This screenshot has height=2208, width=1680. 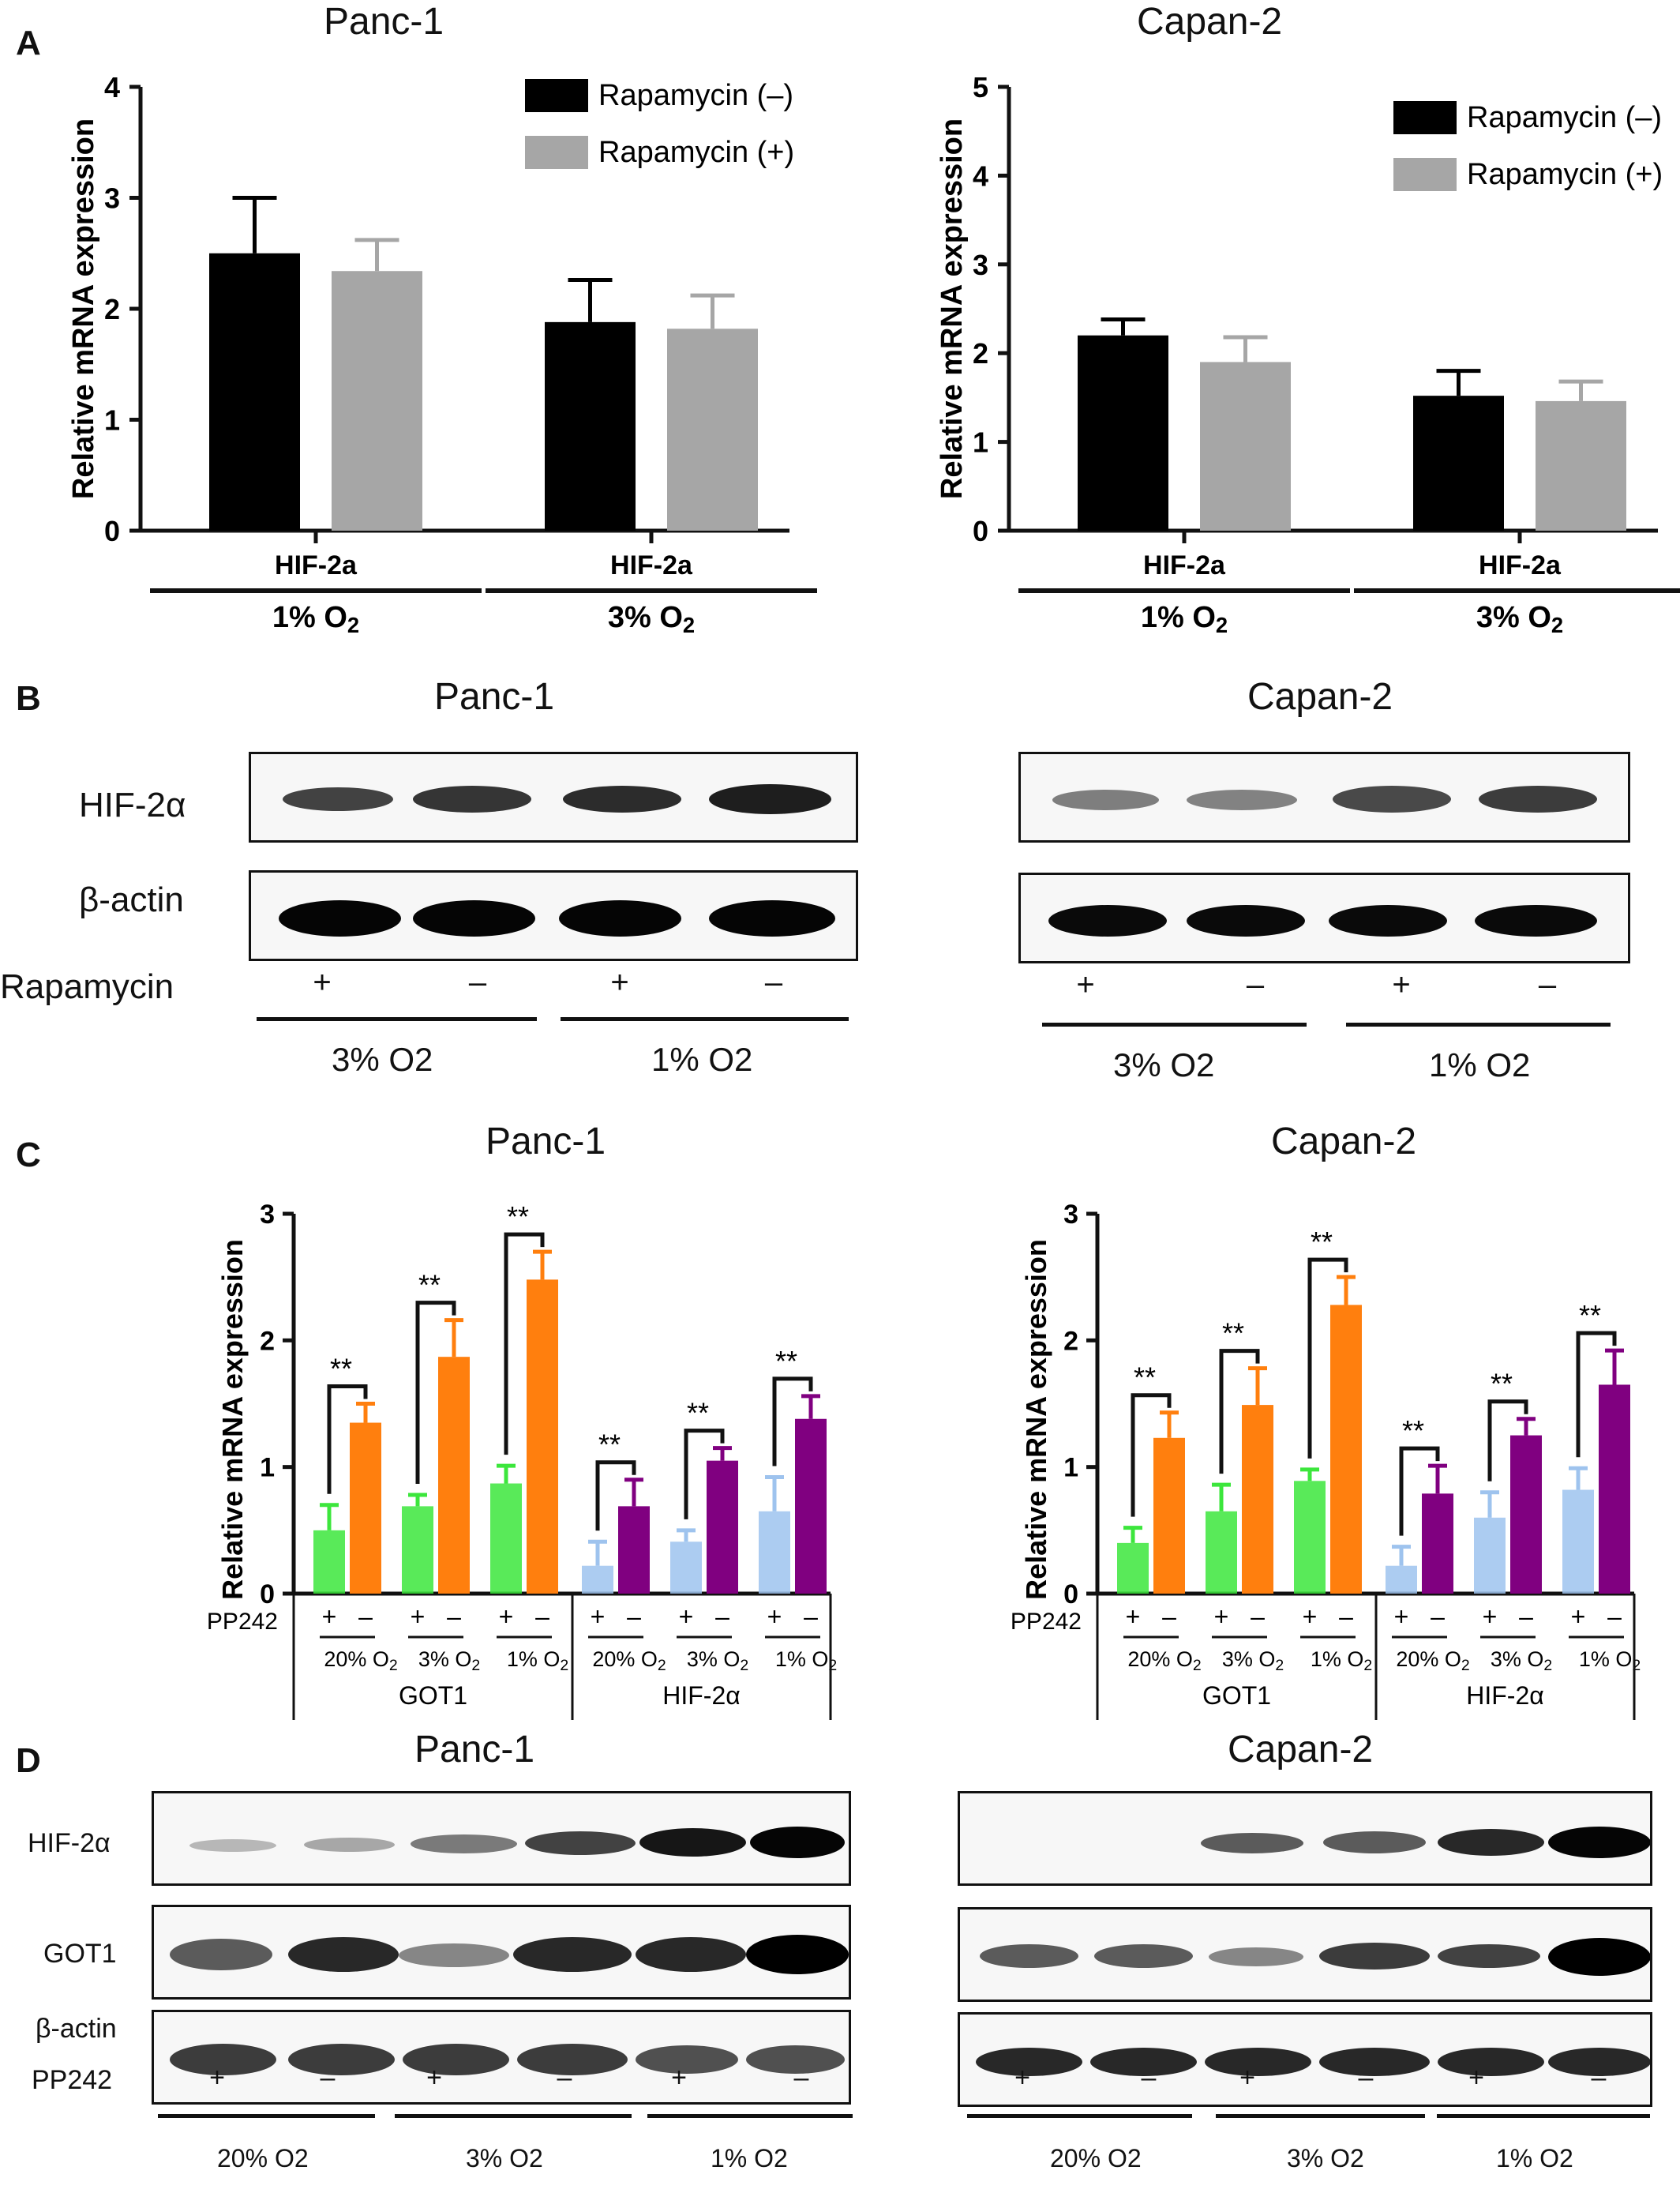 I want to click on blot-d-panc1-line-1pct, so click(x=750, y=2116).